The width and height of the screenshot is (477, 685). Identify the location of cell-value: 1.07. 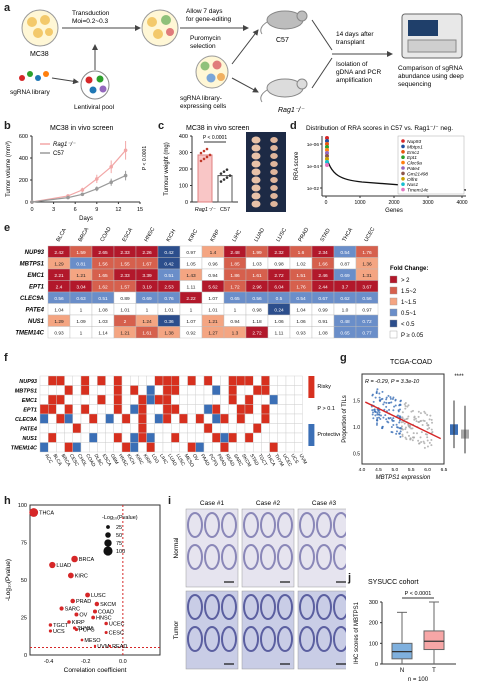
(213, 299).